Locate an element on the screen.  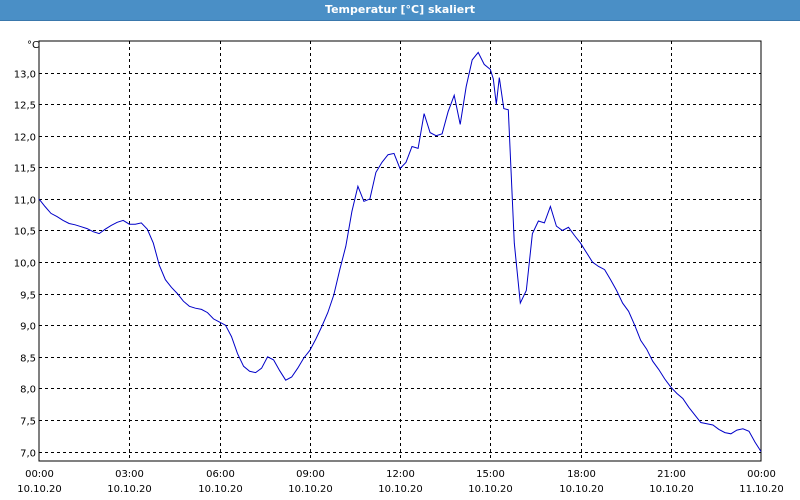
y-tick-label: 10,0 is located at coordinates (25, 264).